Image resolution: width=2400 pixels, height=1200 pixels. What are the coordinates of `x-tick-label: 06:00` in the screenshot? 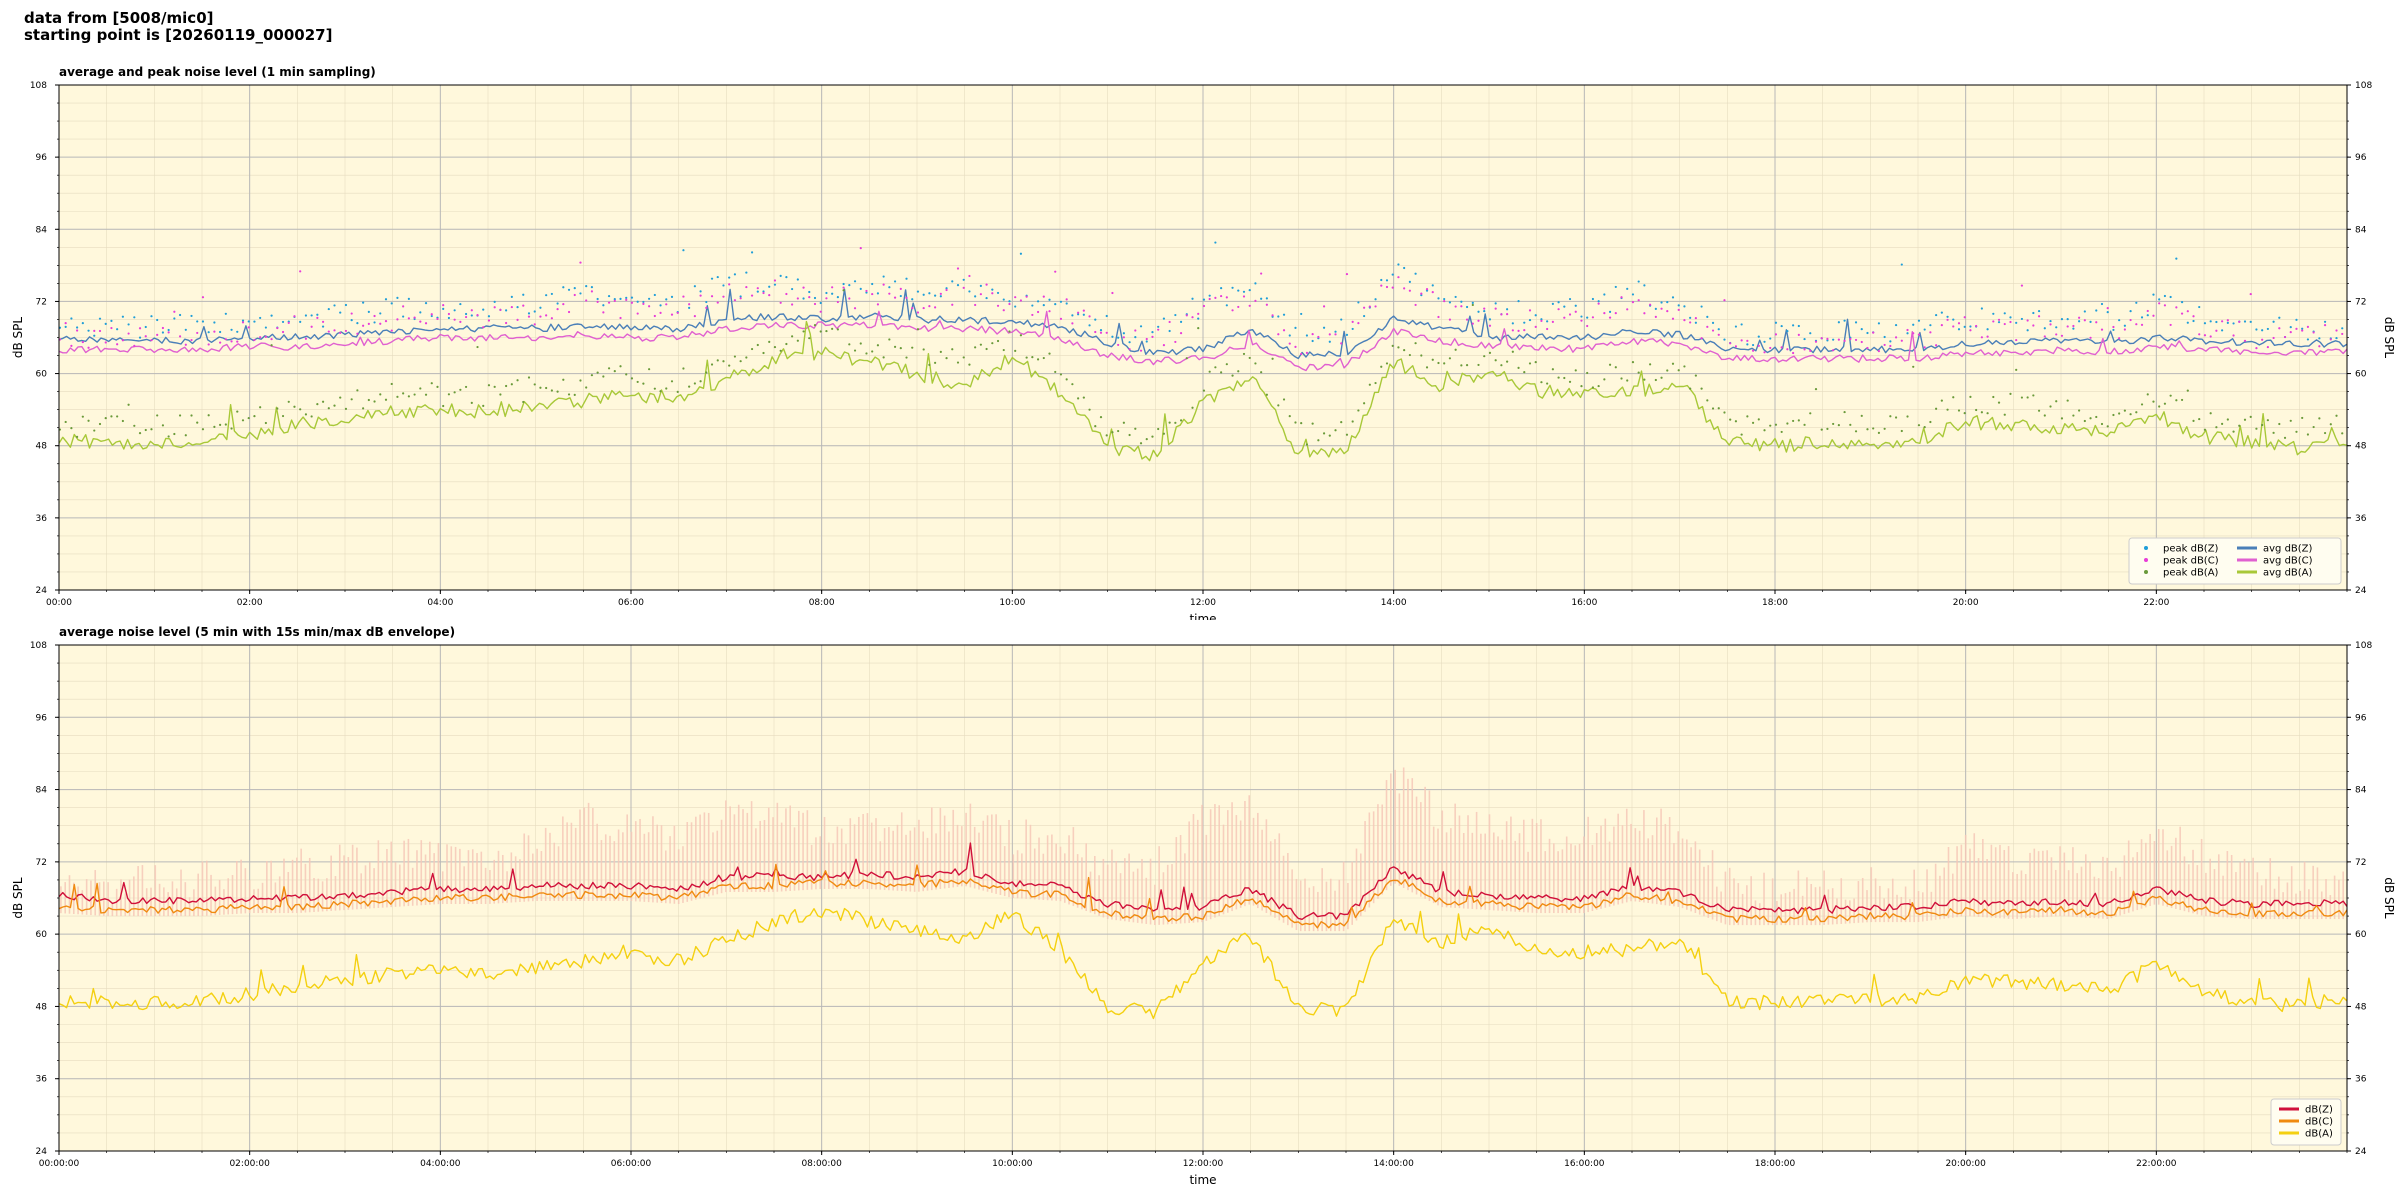 It's located at (631, 603).